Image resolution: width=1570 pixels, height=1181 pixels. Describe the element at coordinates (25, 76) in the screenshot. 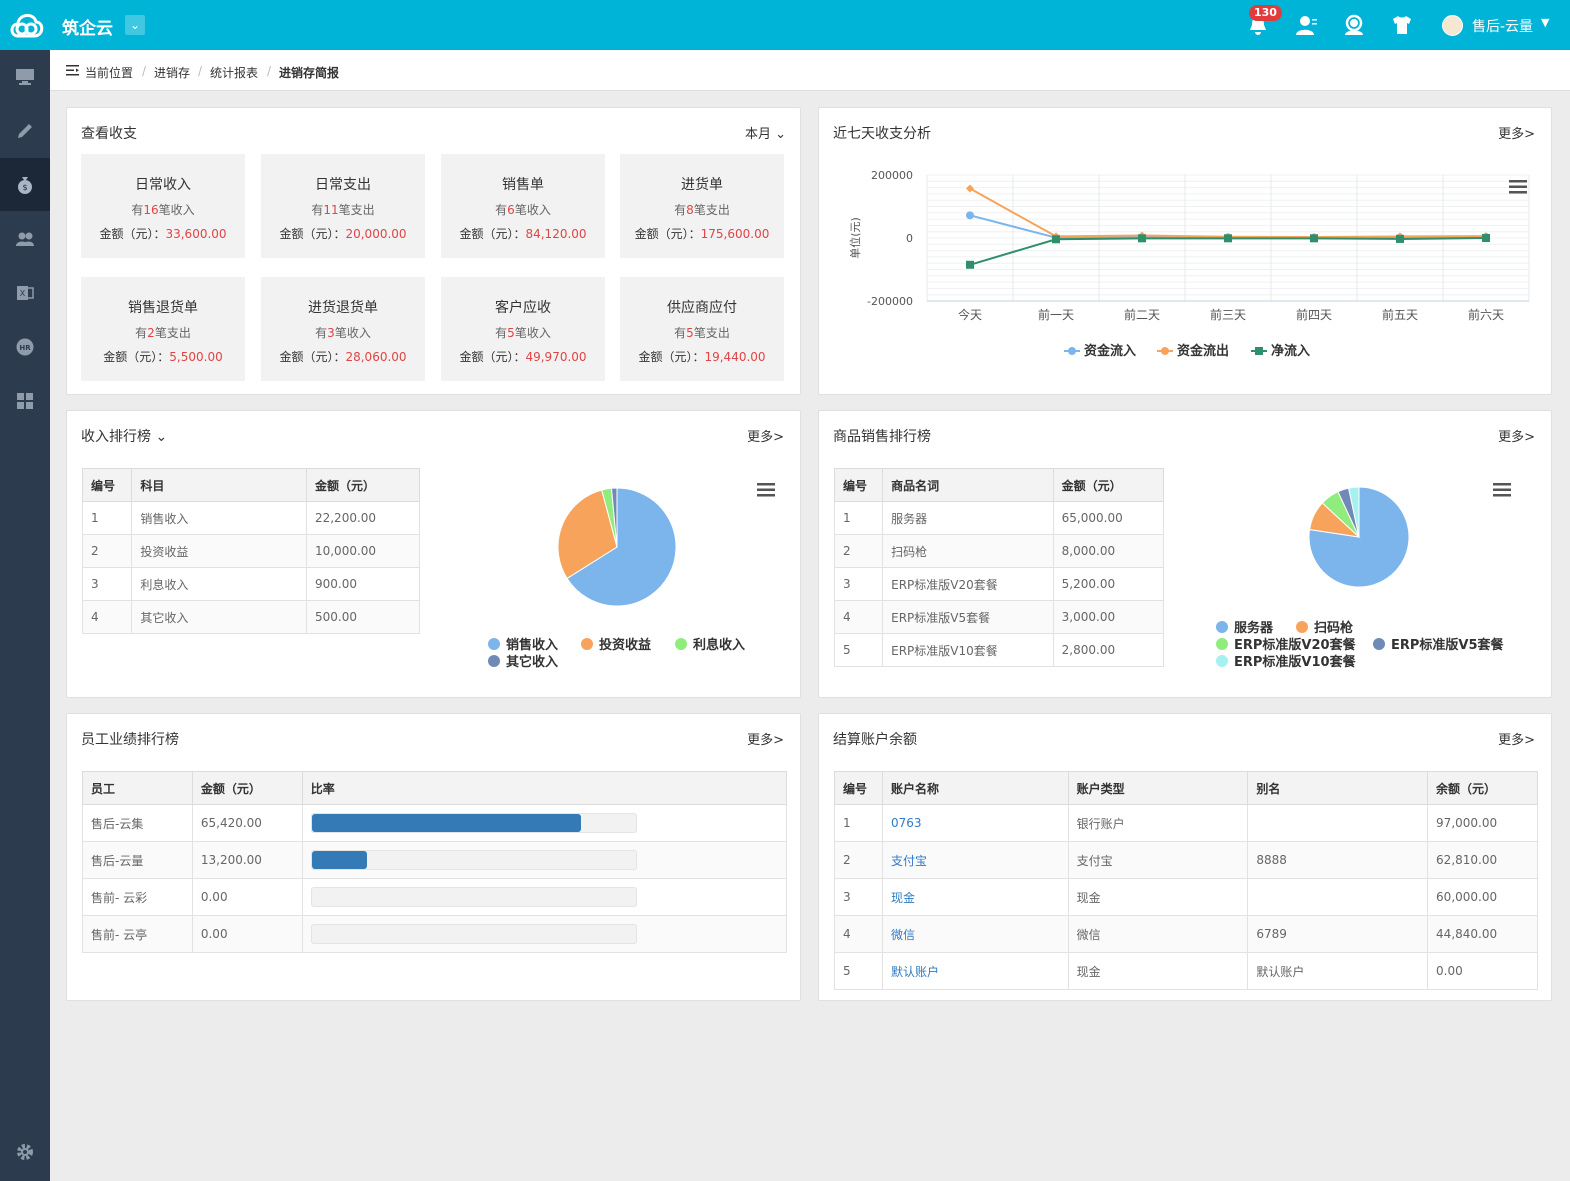

I see `sidebar-item-dashboard` at that location.